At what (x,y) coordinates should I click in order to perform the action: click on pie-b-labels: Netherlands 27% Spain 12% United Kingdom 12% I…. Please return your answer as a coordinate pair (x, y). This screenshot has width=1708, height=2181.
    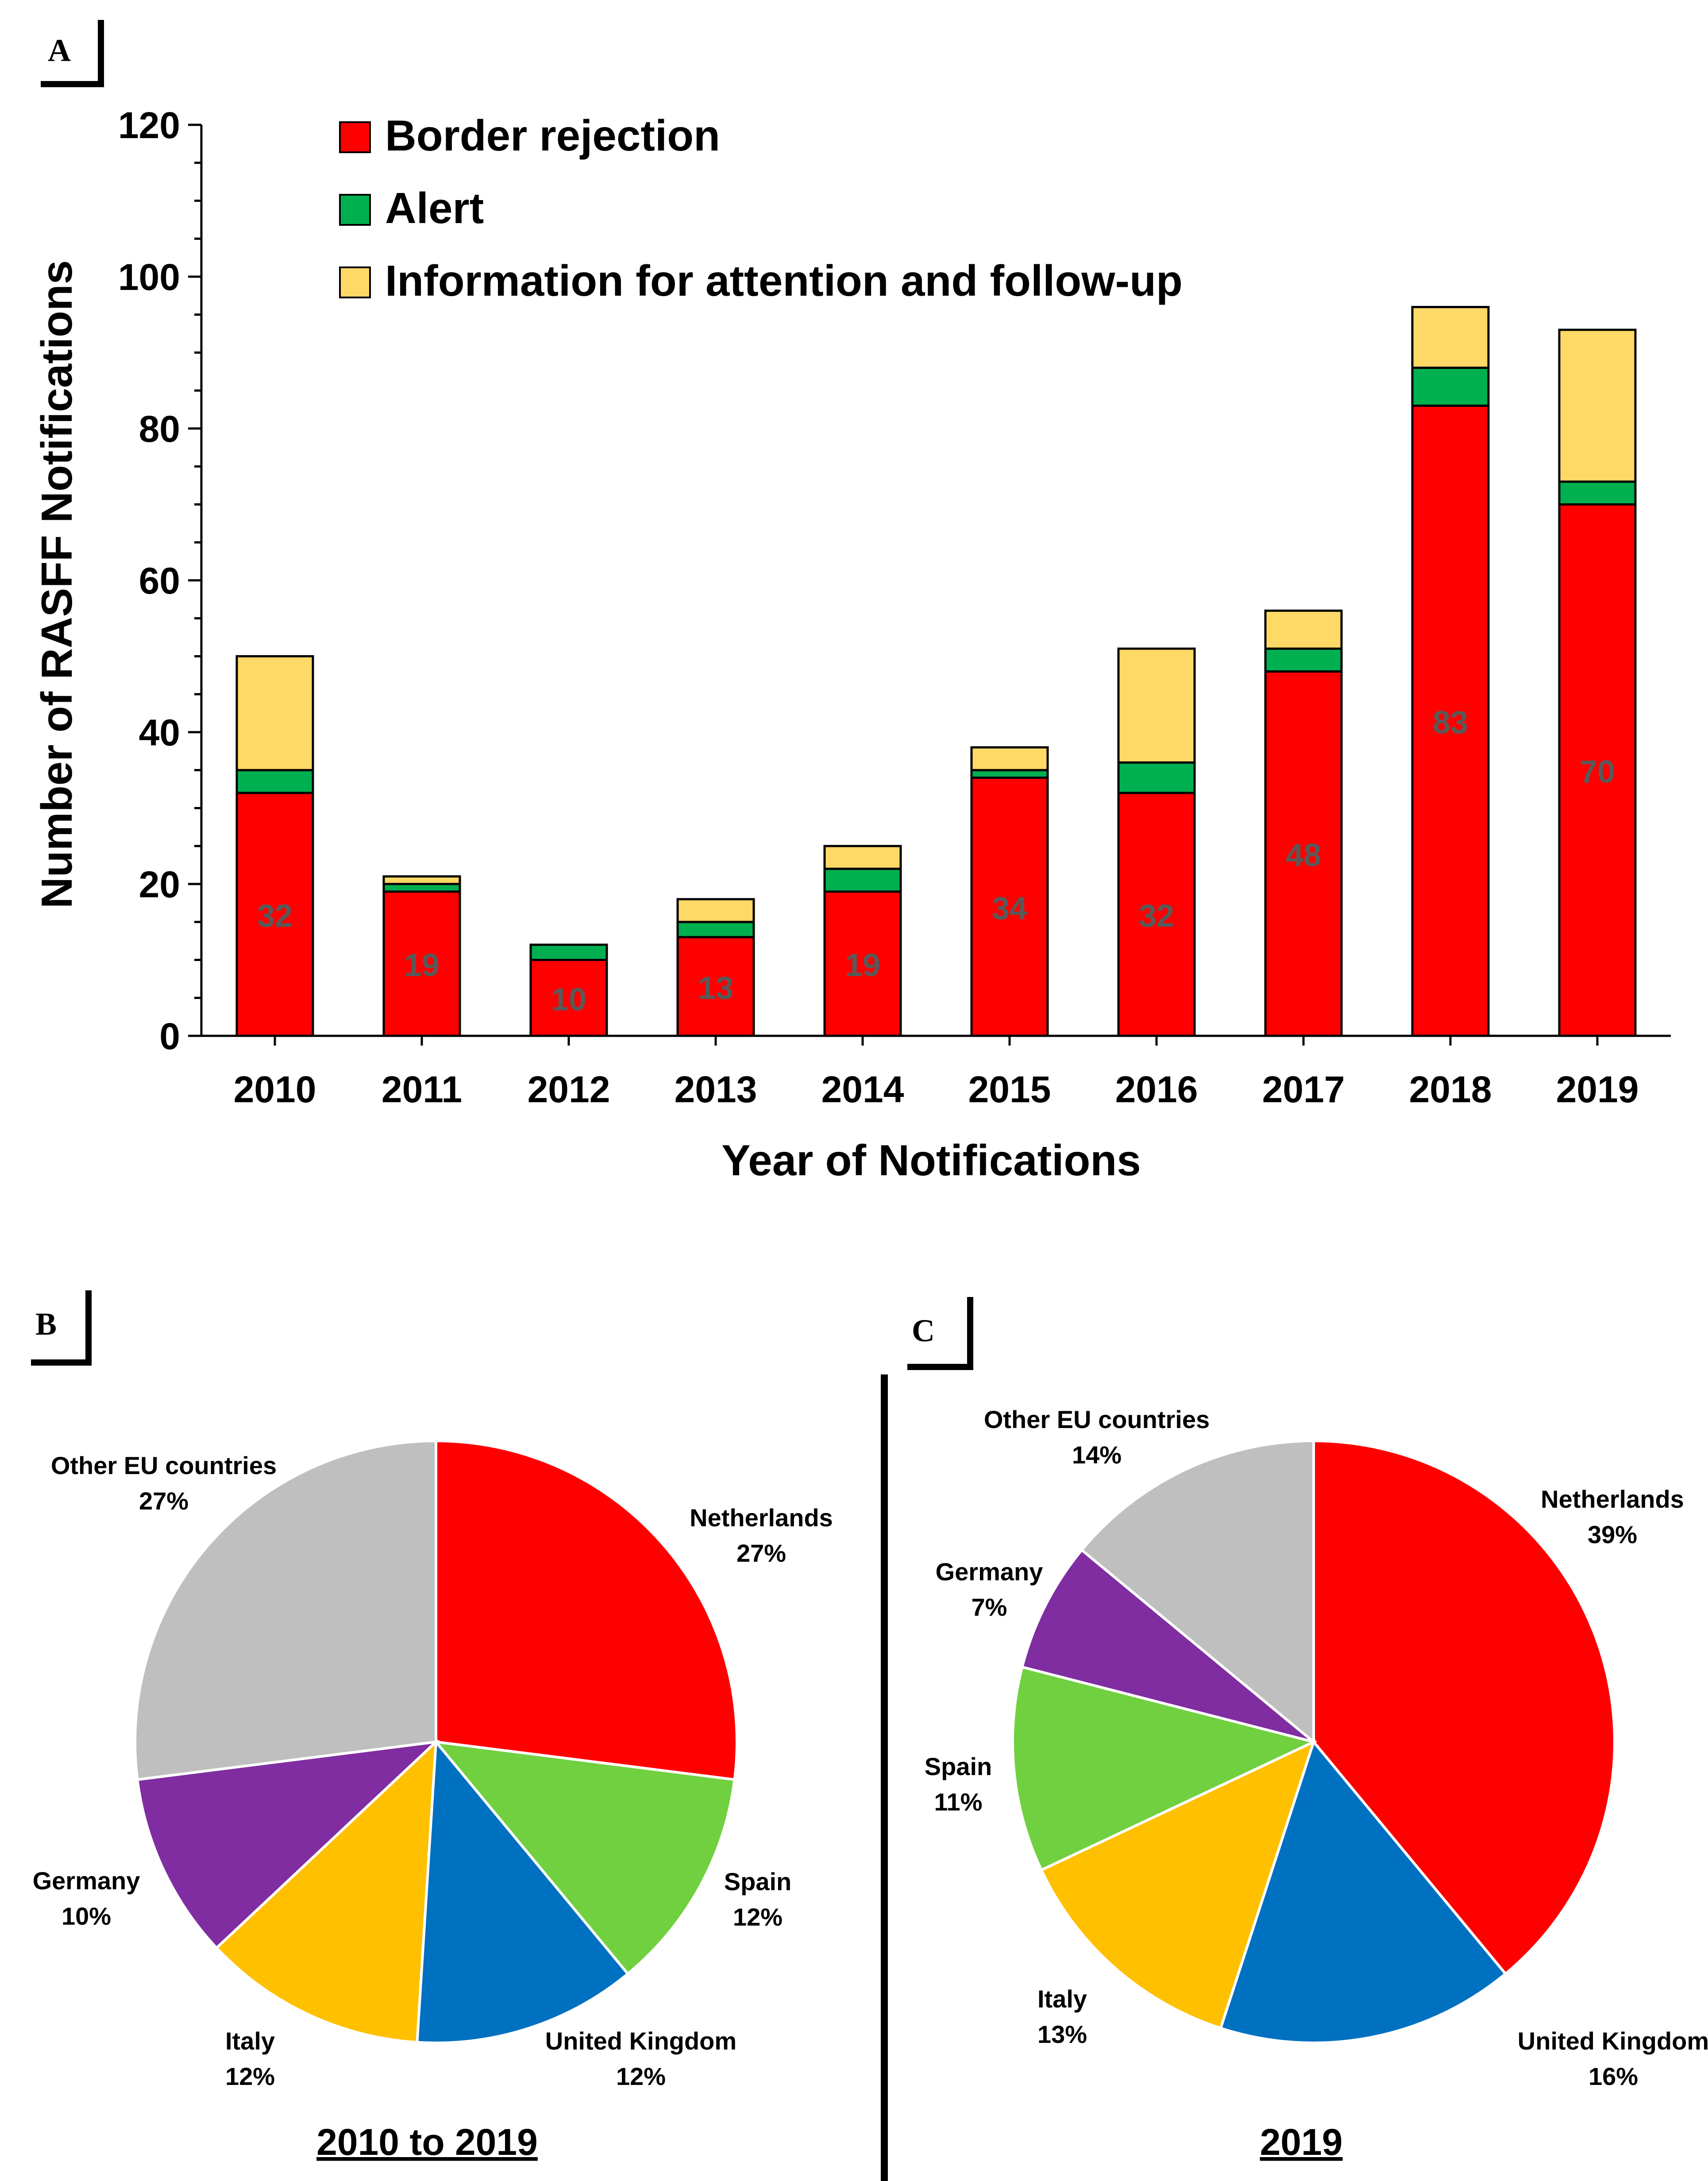
    Looking at the image, I should click on (433, 1771).